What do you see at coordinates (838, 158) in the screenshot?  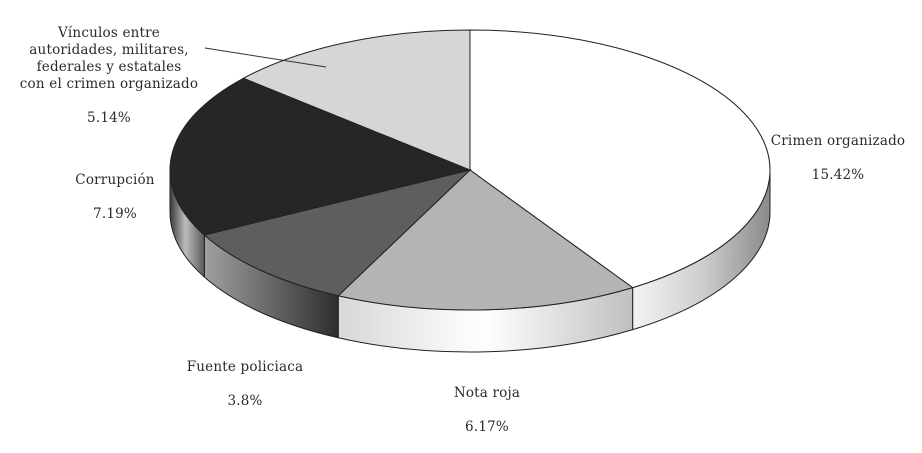 I see `slice-label-crimen: Crimen organizado 15.42%` at bounding box center [838, 158].